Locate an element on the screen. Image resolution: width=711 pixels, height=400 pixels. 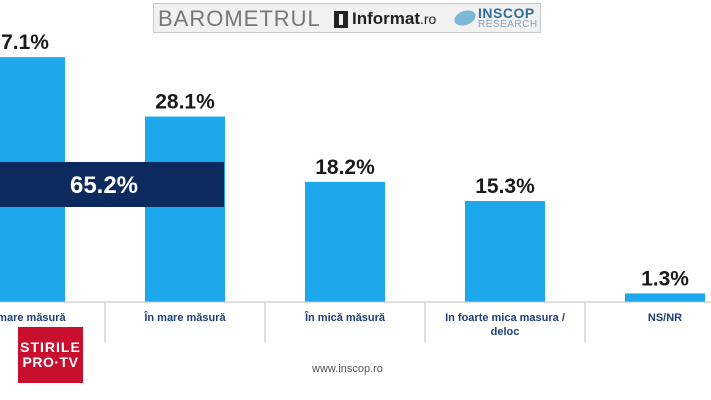
logo-line-2: PRO·TV is located at coordinates (50, 362).